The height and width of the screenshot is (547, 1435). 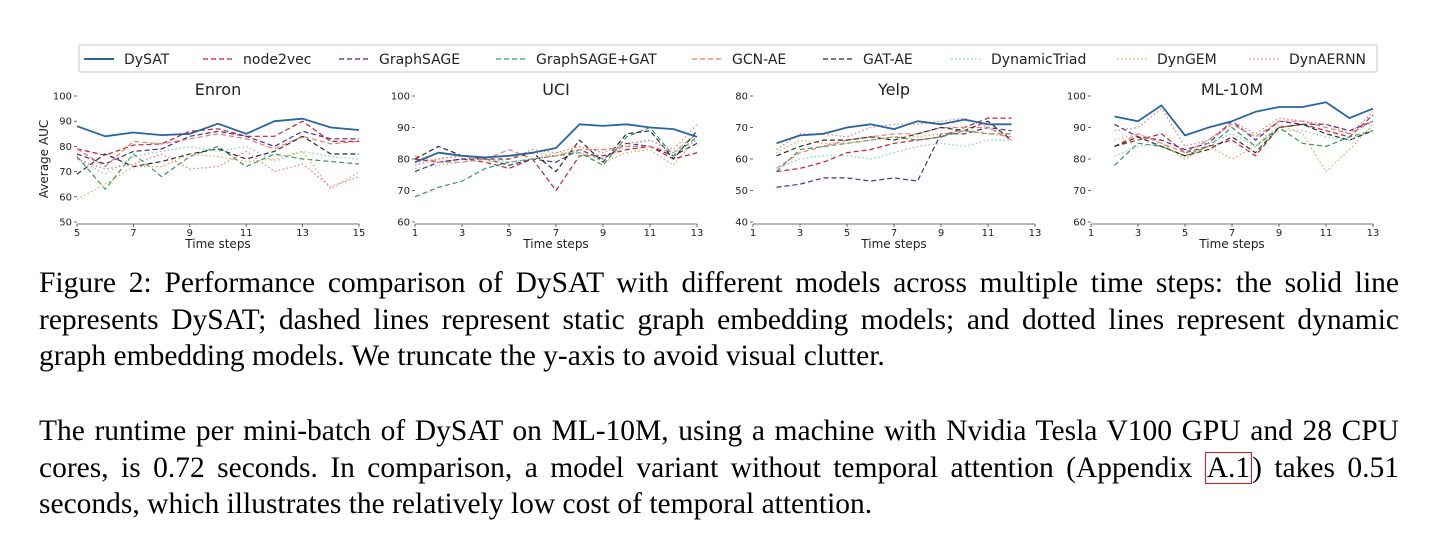 What do you see at coordinates (1228, 467) in the screenshot?
I see `appendix-reference-link: A.1` at bounding box center [1228, 467].